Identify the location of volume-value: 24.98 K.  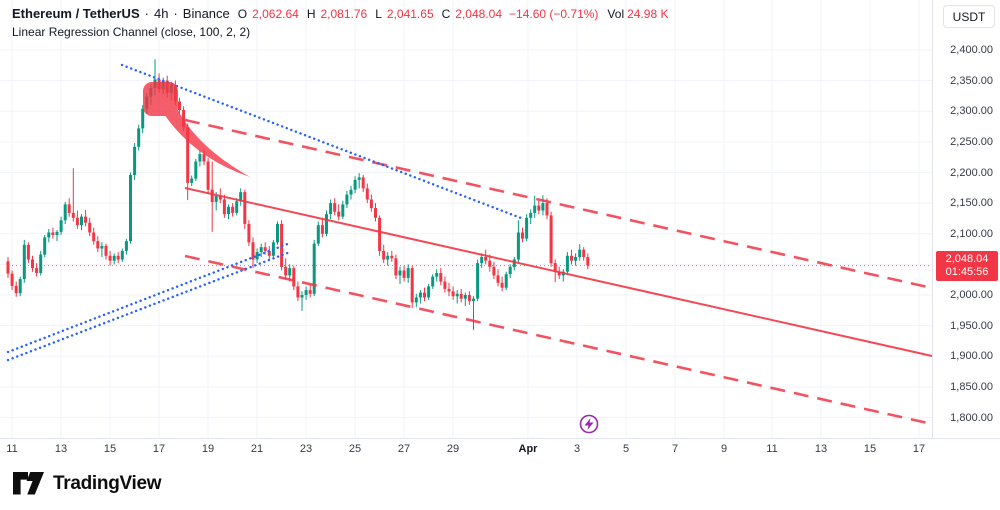
(648, 14).